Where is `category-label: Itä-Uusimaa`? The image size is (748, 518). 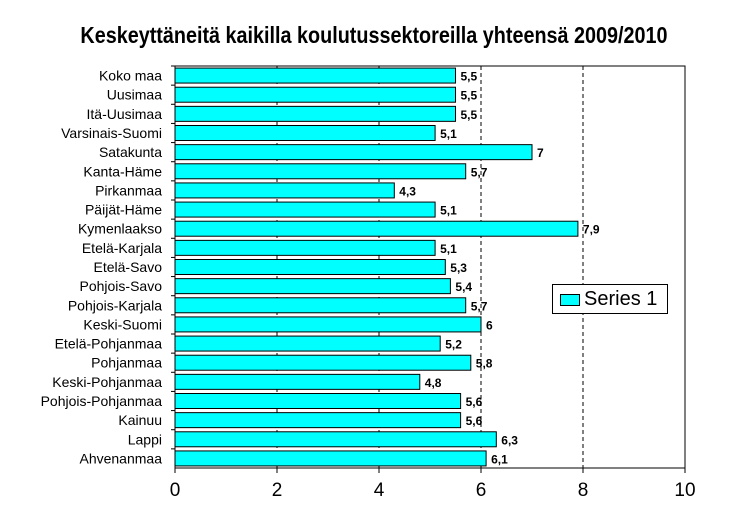
category-label: Itä-Uusimaa is located at coordinates (125, 114).